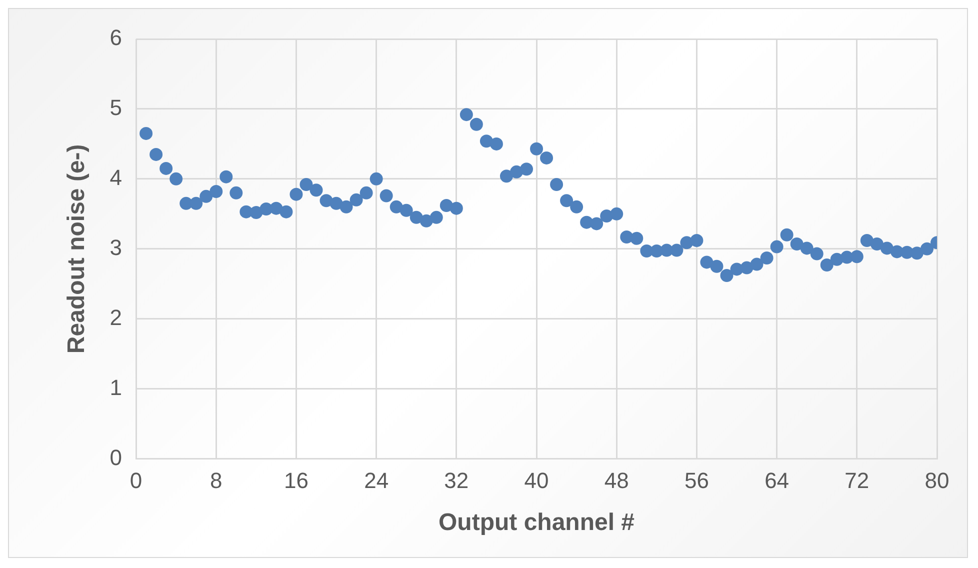 The image size is (978, 568). I want to click on x-tick-label: 0, so click(136, 481).